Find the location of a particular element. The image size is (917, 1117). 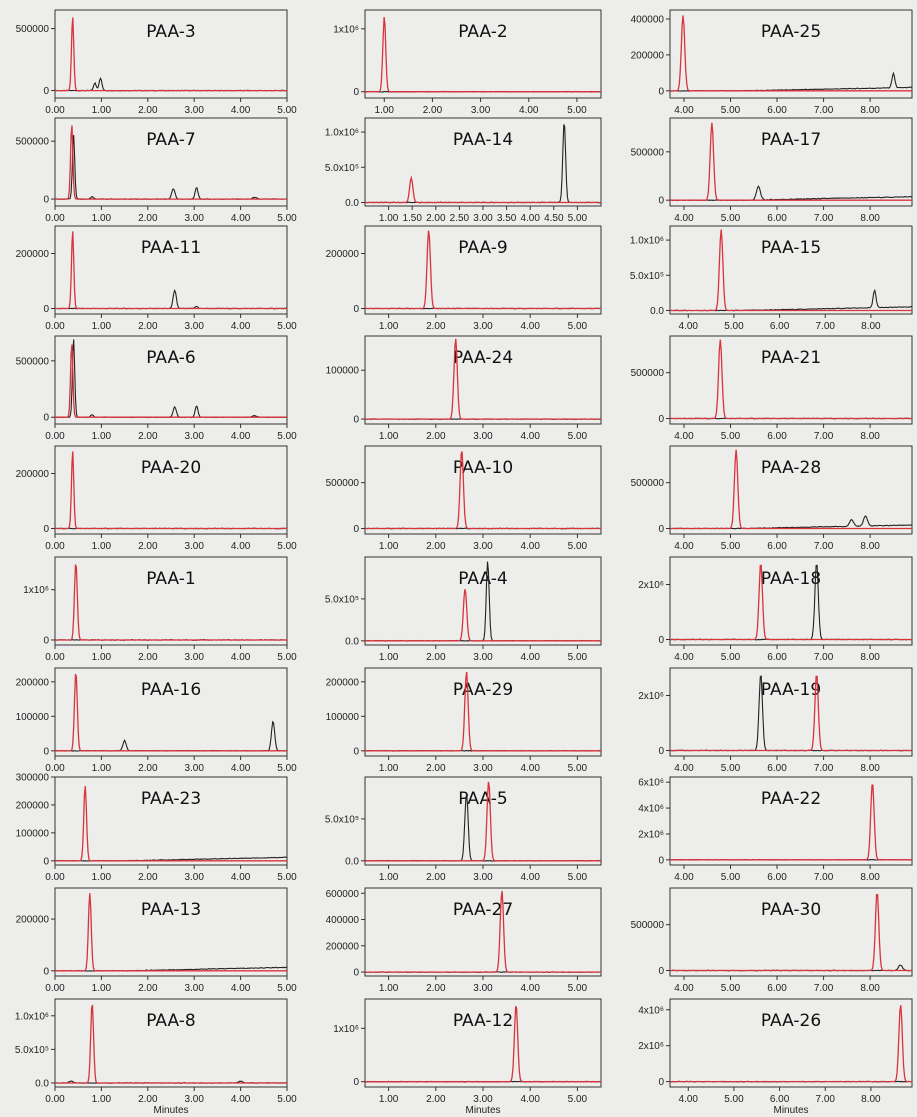

chart-title: PAA-23 is located at coordinates (171, 799).